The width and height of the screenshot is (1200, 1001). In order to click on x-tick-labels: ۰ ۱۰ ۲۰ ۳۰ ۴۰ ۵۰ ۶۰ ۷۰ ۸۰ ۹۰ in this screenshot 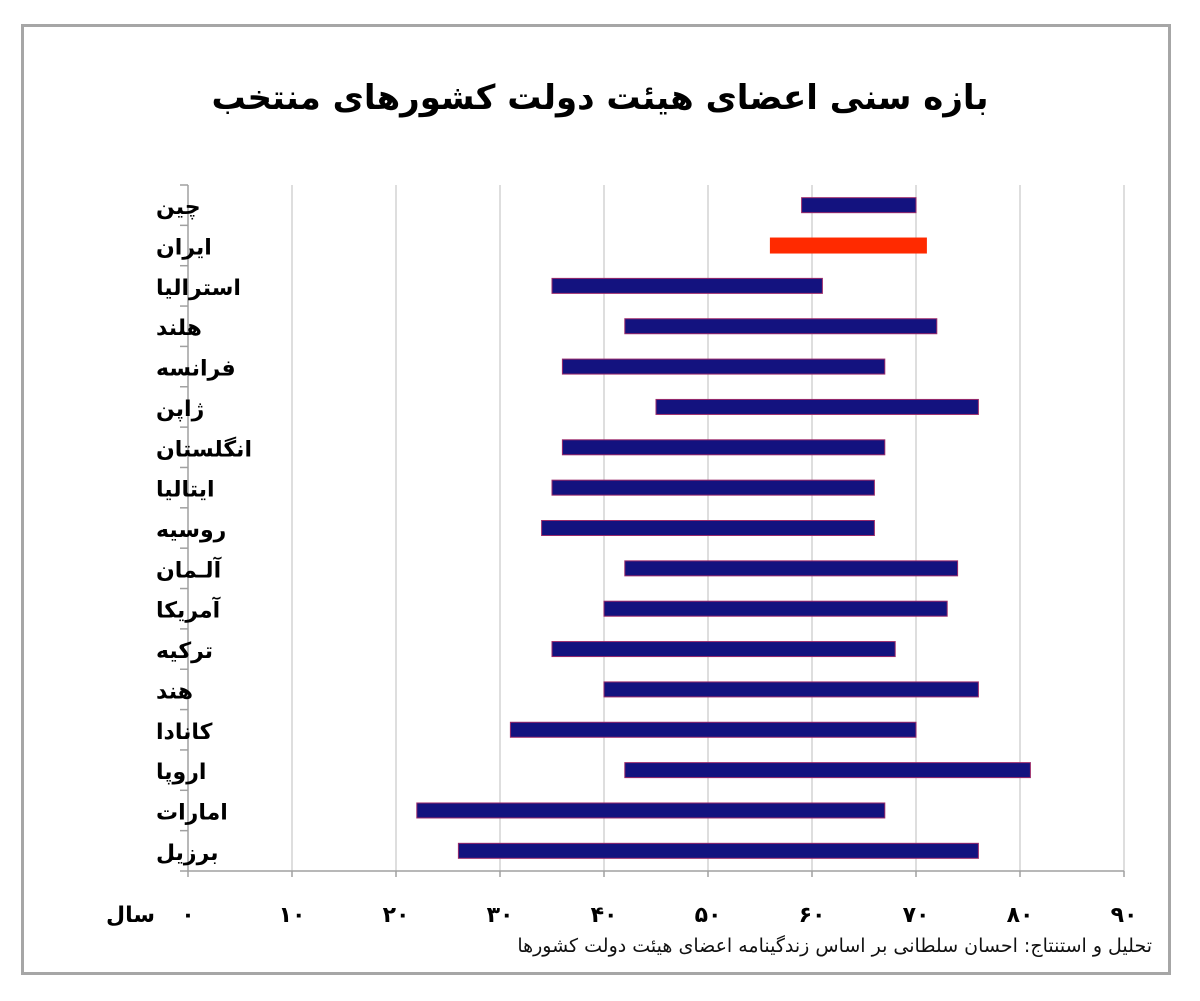, I will do `click(659, 915)`.